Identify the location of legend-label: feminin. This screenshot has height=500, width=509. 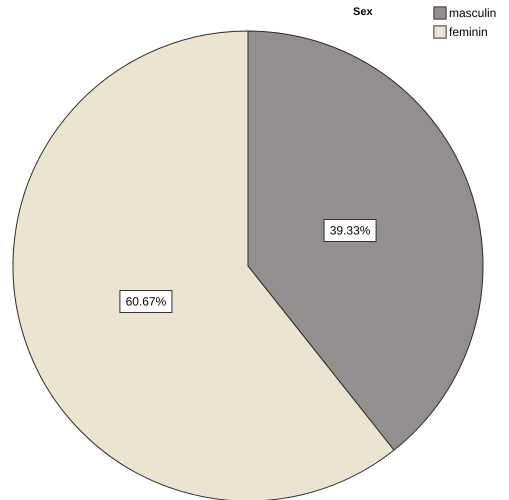
(468, 32).